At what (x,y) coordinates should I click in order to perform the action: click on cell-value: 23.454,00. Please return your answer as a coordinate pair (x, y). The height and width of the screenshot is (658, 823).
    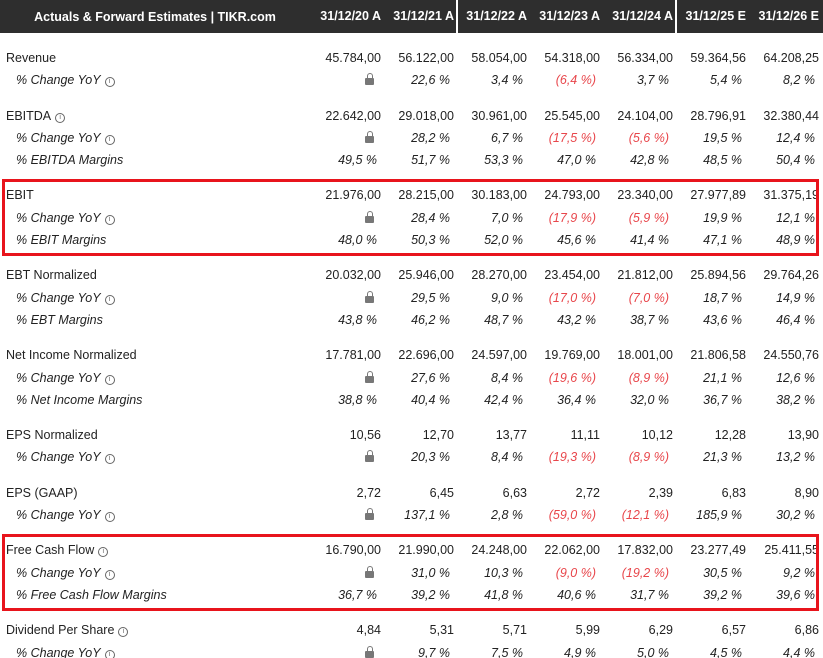
    Looking at the image, I should click on (572, 275).